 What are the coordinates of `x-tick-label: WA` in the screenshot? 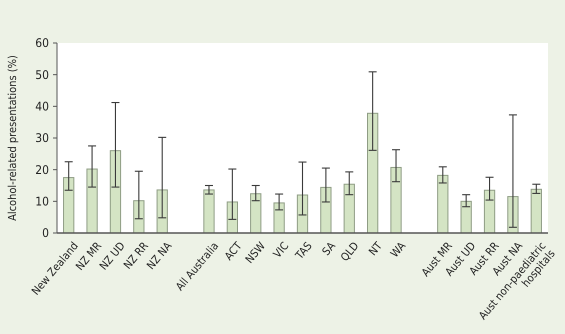 It's located at (398, 249).